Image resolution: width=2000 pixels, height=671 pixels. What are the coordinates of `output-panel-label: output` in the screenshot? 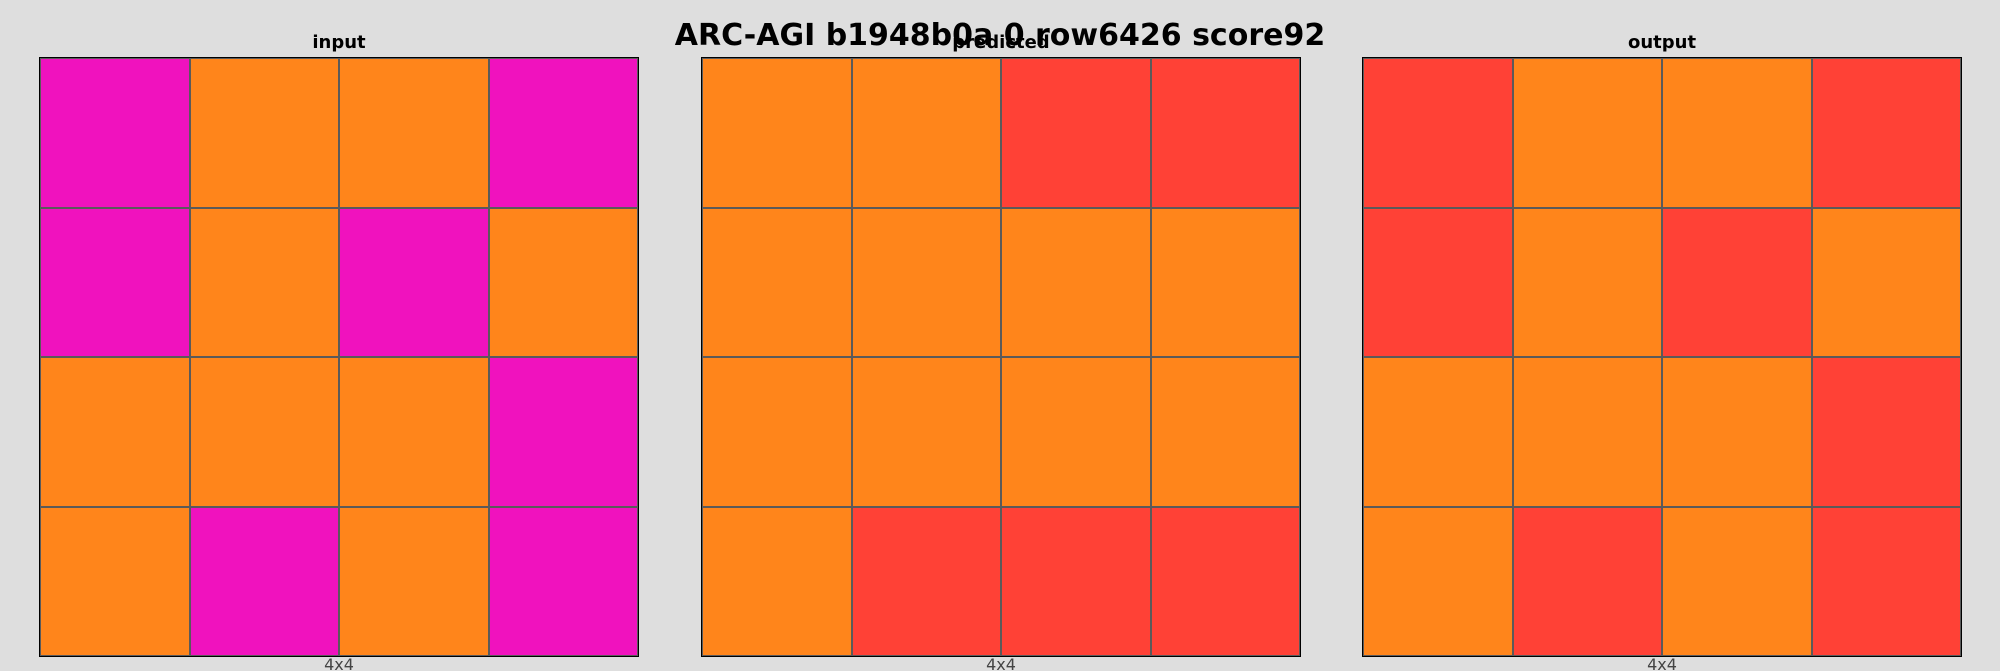 It's located at (1662, 42).